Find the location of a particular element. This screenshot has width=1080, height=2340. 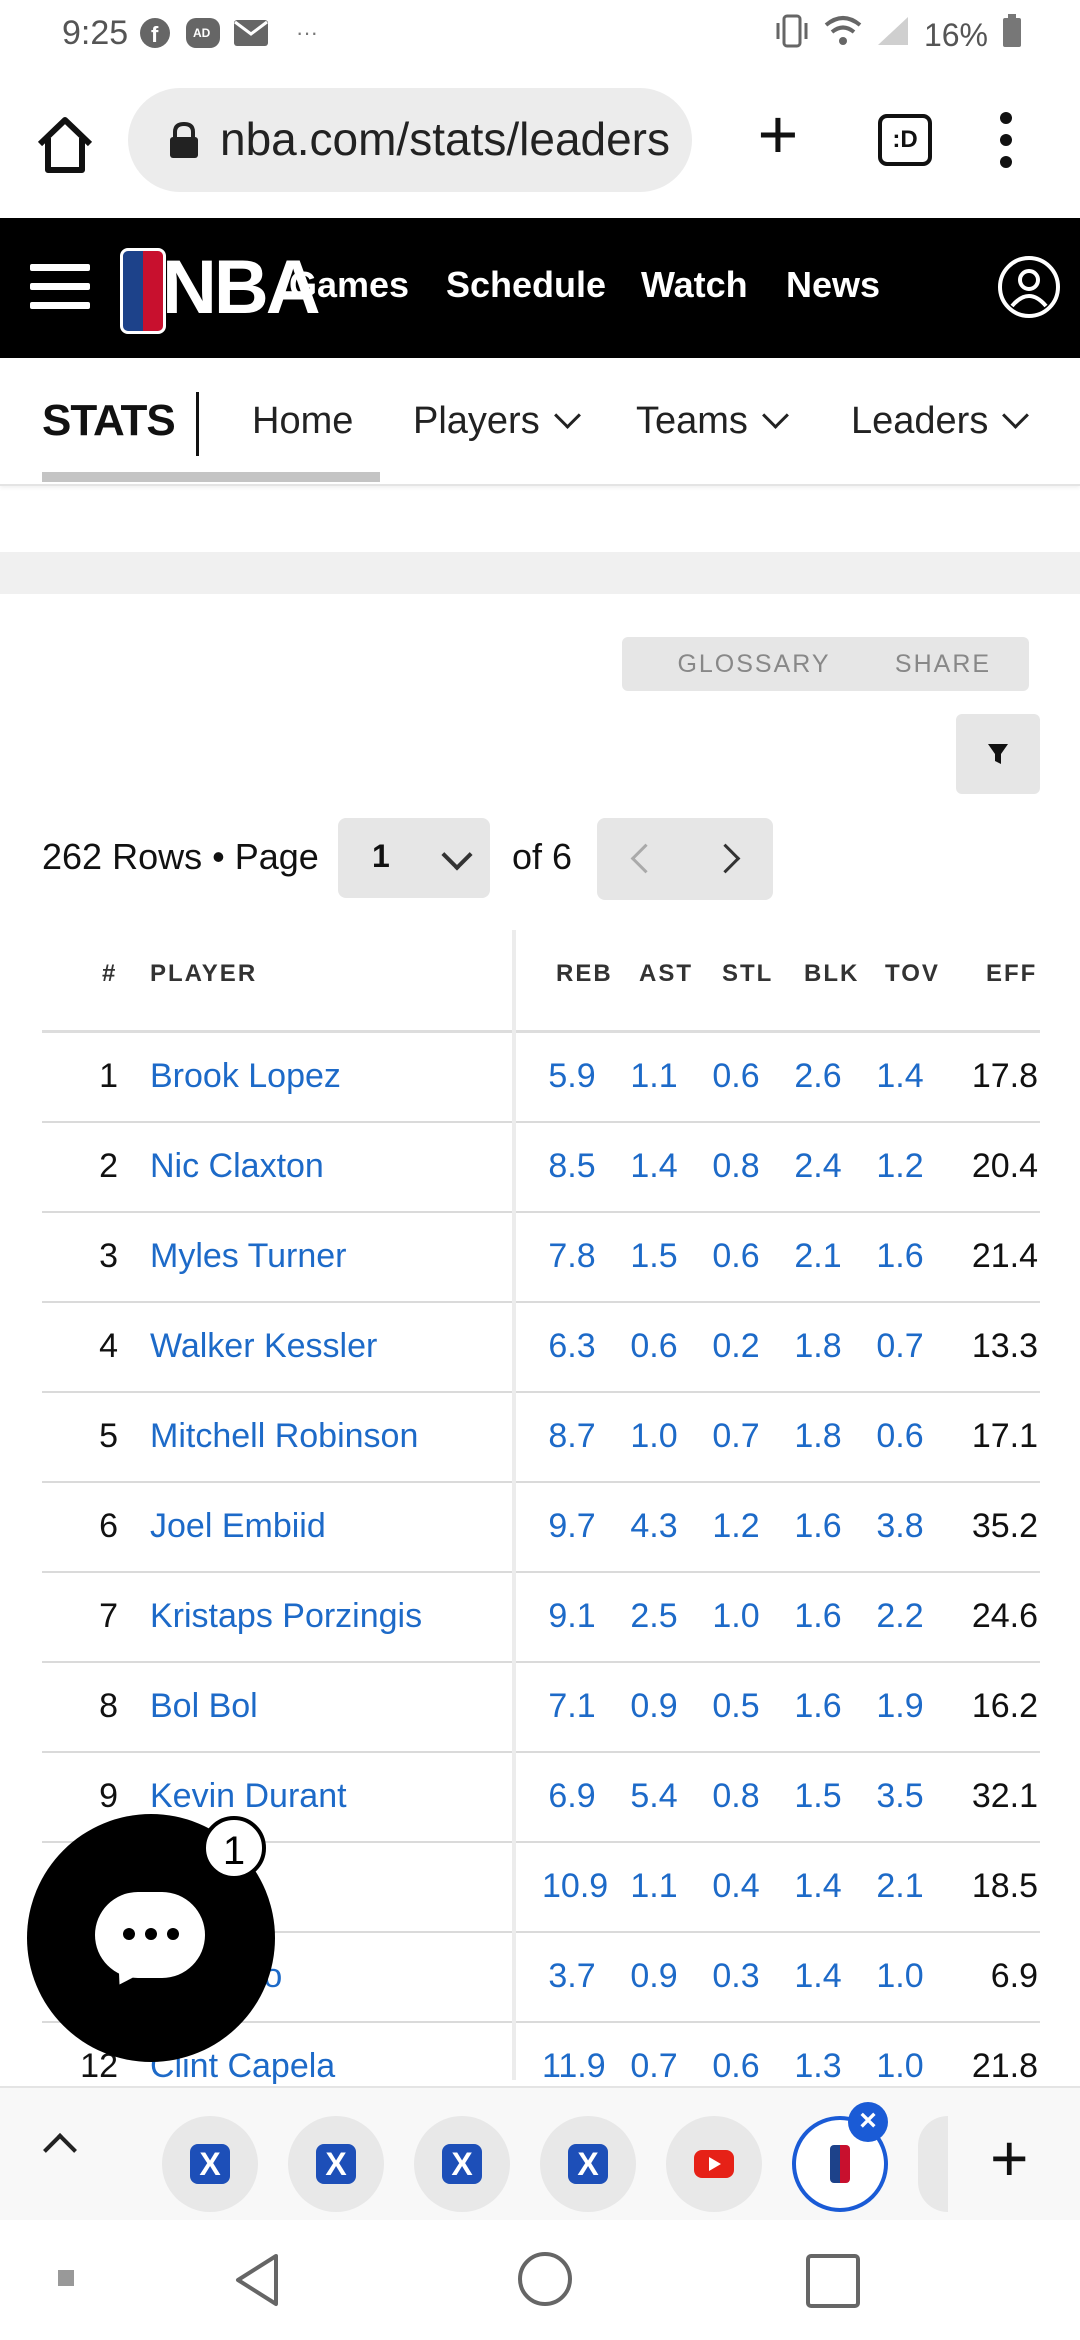

player-link: Joel Embiid is located at coordinates (238, 1526).